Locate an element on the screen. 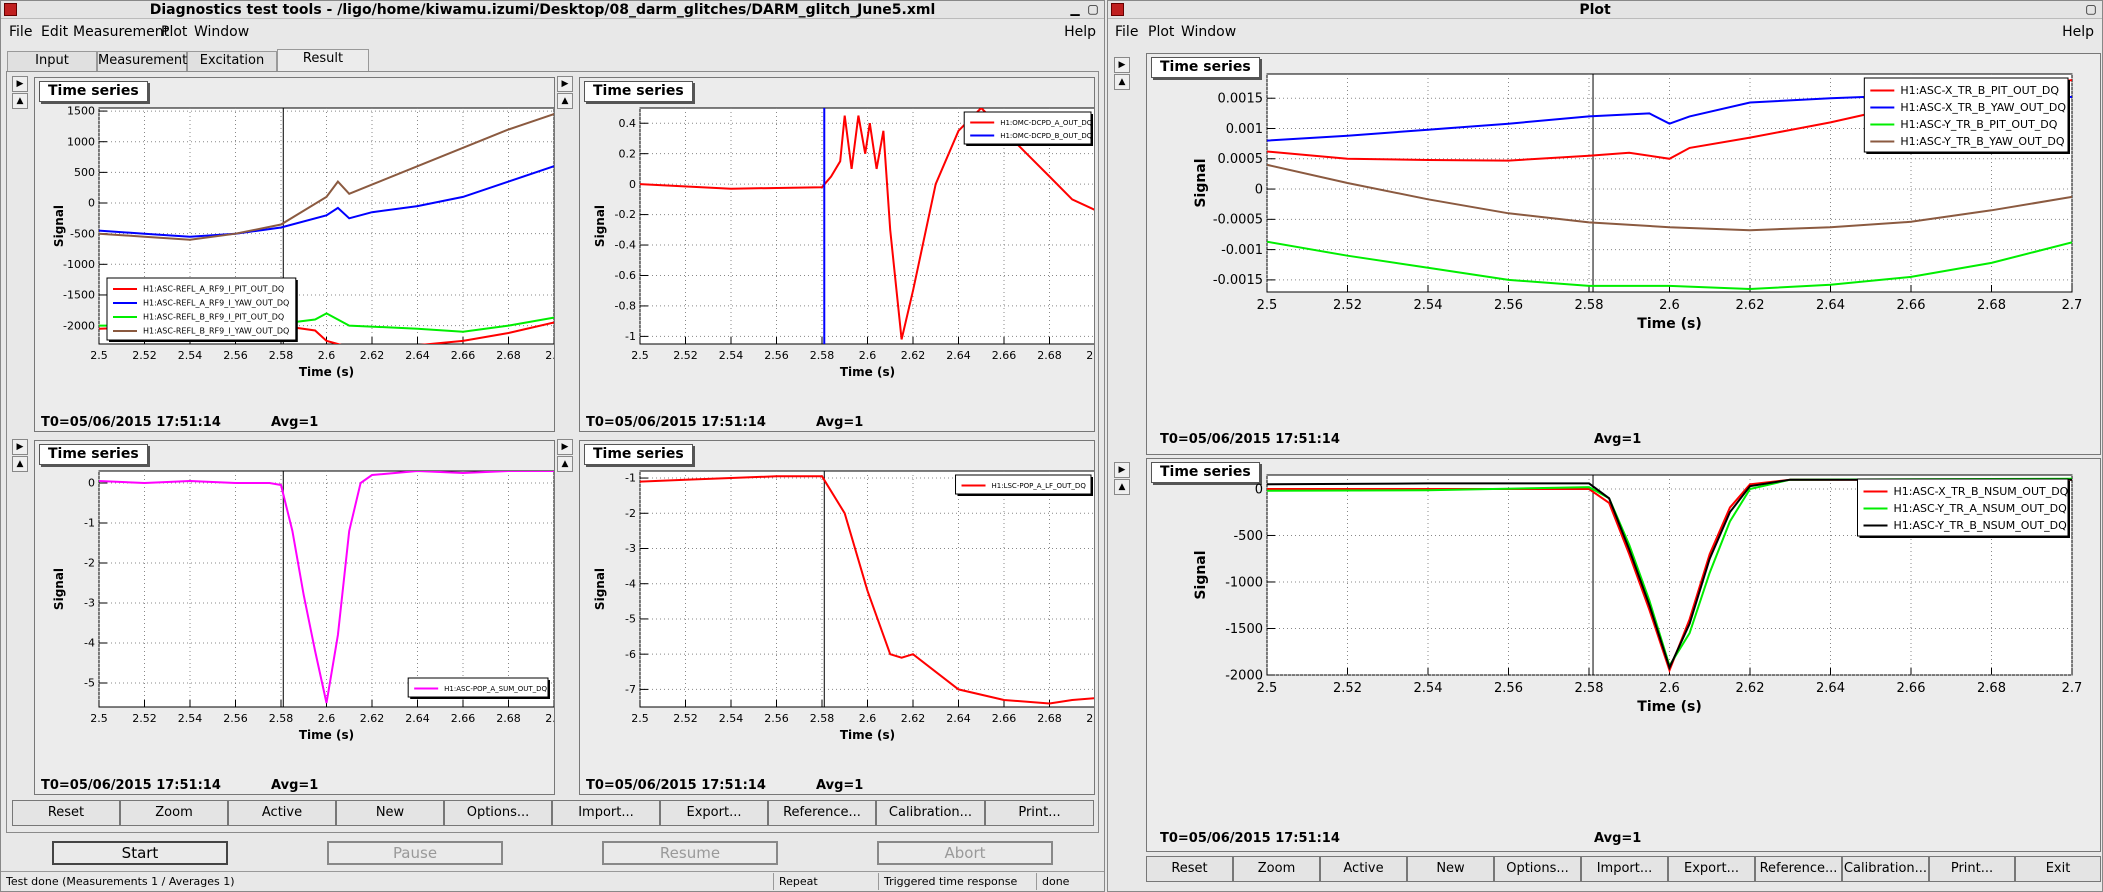 The image size is (2103, 892). legend-label: H1:OMC-DCPD_B_OUT_DQ is located at coordinates (1046, 136).